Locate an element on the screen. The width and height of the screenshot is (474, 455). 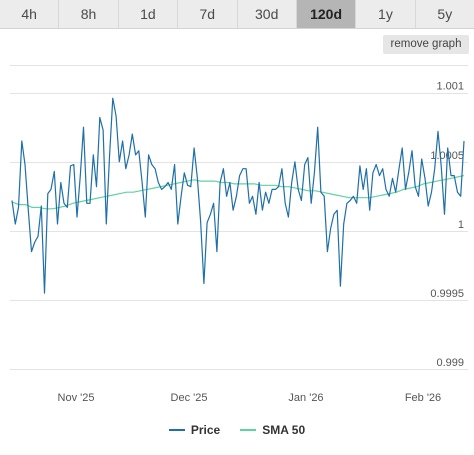
x-tick-label: Dec '25 is located at coordinates (189, 398).